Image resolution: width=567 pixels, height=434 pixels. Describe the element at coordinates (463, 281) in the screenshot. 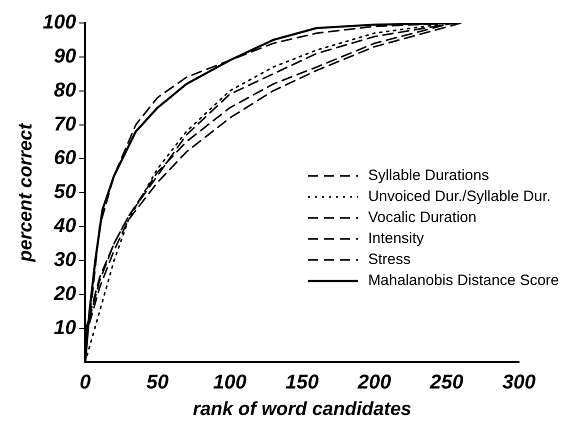

I see `legend-label: Mahalanobis Distance Score` at that location.